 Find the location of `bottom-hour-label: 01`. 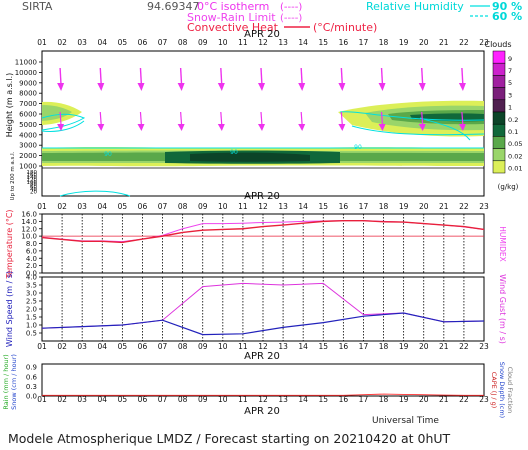

bottom-hour-label: 01 is located at coordinates (42, 399).